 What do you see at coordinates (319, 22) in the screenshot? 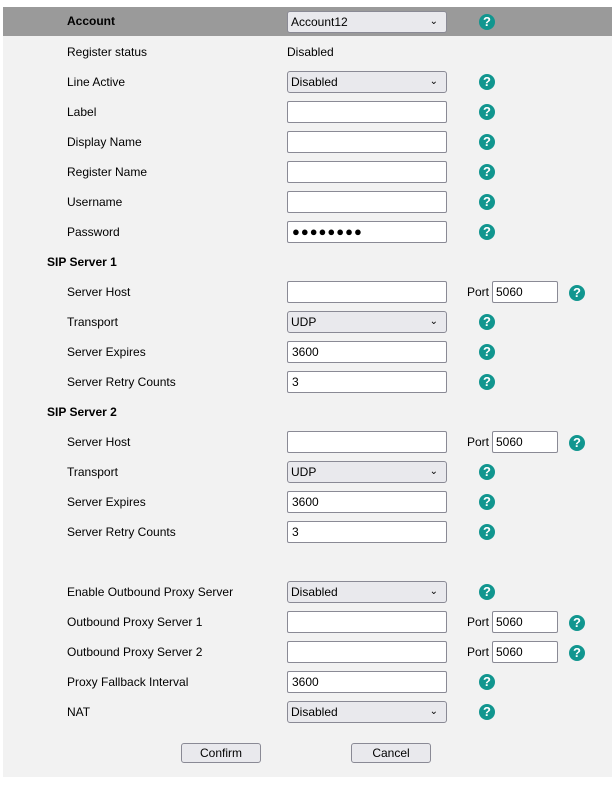
I see `account-selected-value: Account12` at bounding box center [319, 22].